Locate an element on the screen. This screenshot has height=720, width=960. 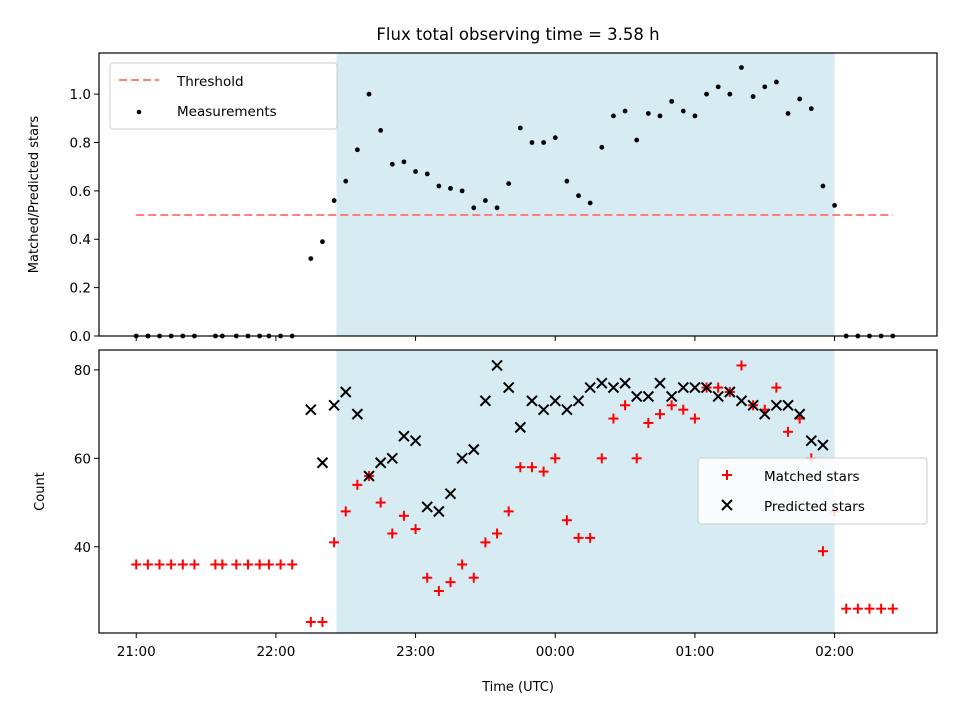
y-tick-label: 80 is located at coordinates (82, 371).